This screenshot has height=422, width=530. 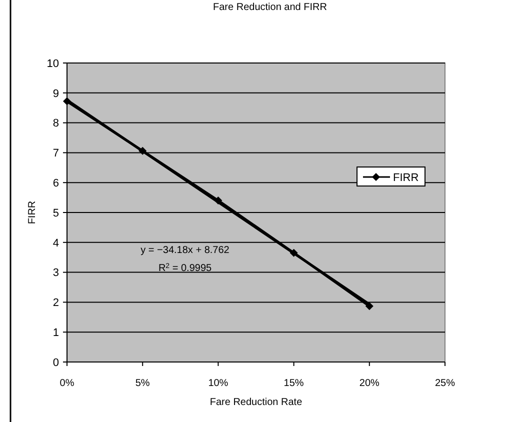 What do you see at coordinates (55, 332) in the screenshot?
I see `y-tick-label: 1` at bounding box center [55, 332].